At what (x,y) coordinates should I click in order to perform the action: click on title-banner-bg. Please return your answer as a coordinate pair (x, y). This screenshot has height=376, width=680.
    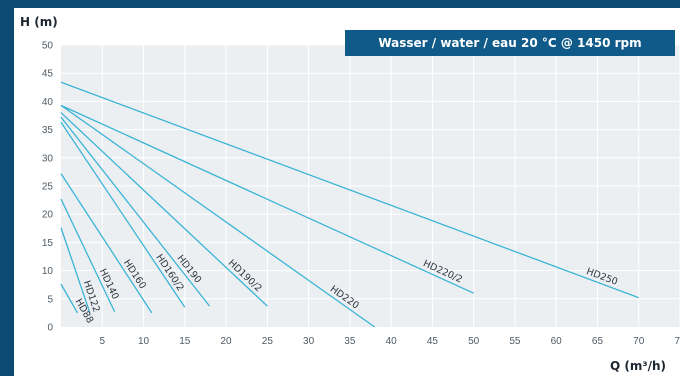
    Looking at the image, I should click on (510, 43).